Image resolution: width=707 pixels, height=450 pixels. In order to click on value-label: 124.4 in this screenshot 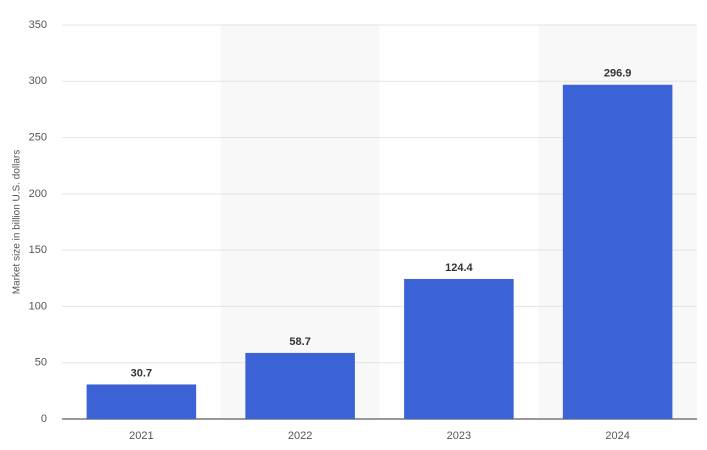, I will do `click(459, 268)`.